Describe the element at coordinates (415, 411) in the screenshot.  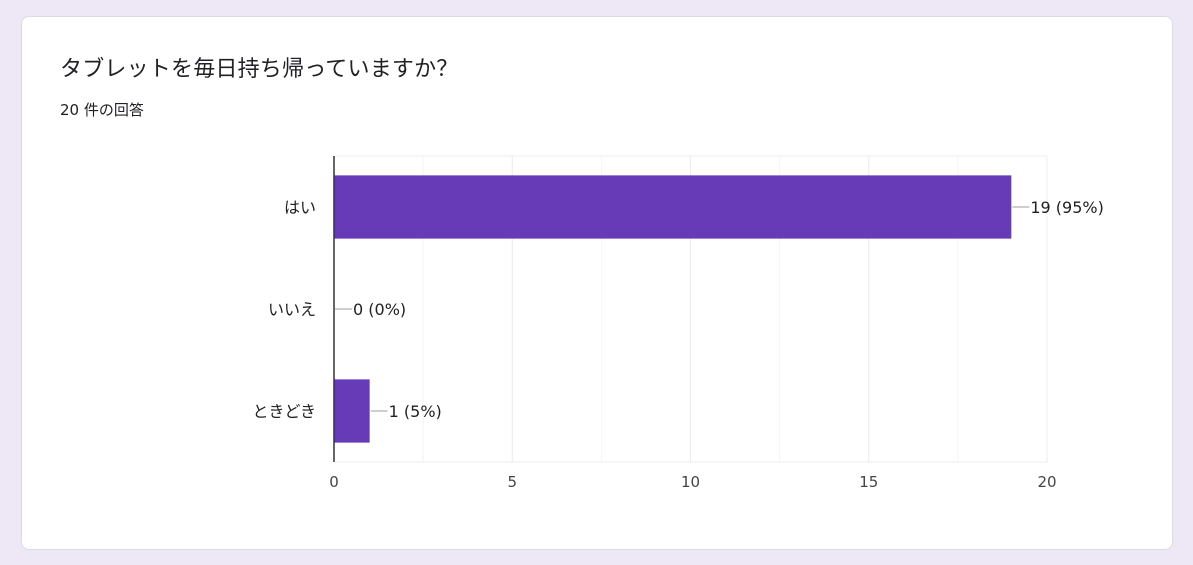
I see `data-label: 1 (5%)` at that location.